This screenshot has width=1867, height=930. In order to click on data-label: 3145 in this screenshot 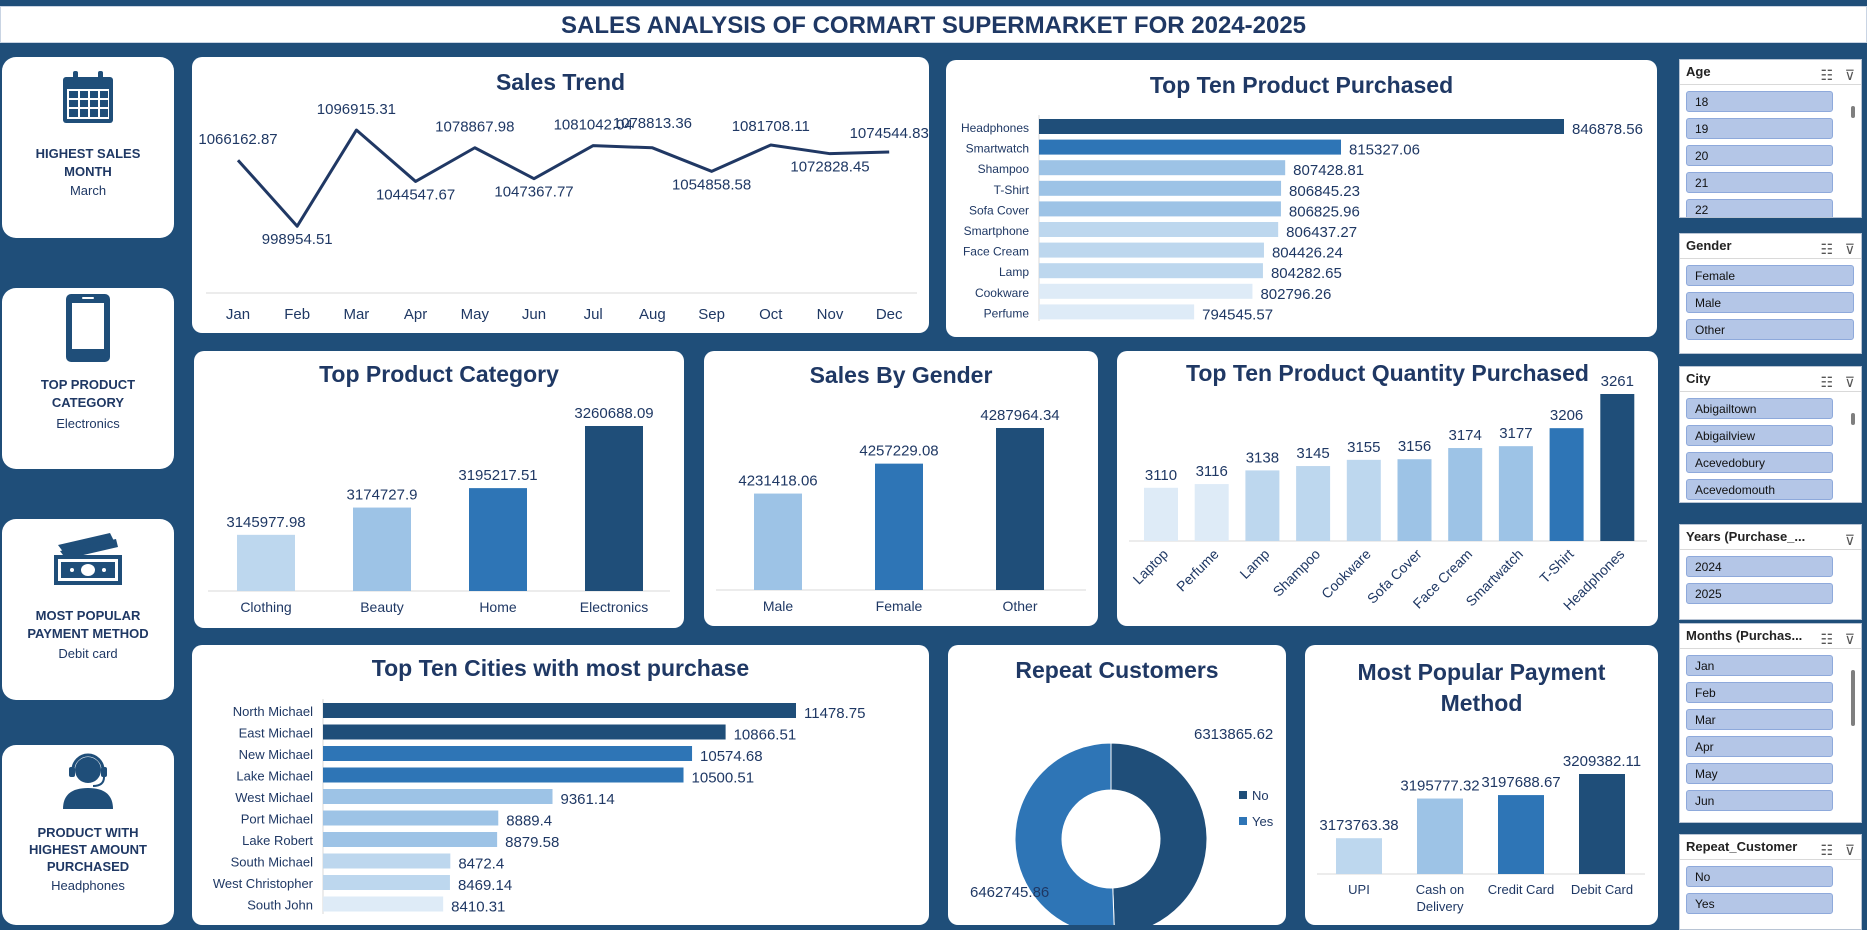, I will do `click(1312, 453)`.